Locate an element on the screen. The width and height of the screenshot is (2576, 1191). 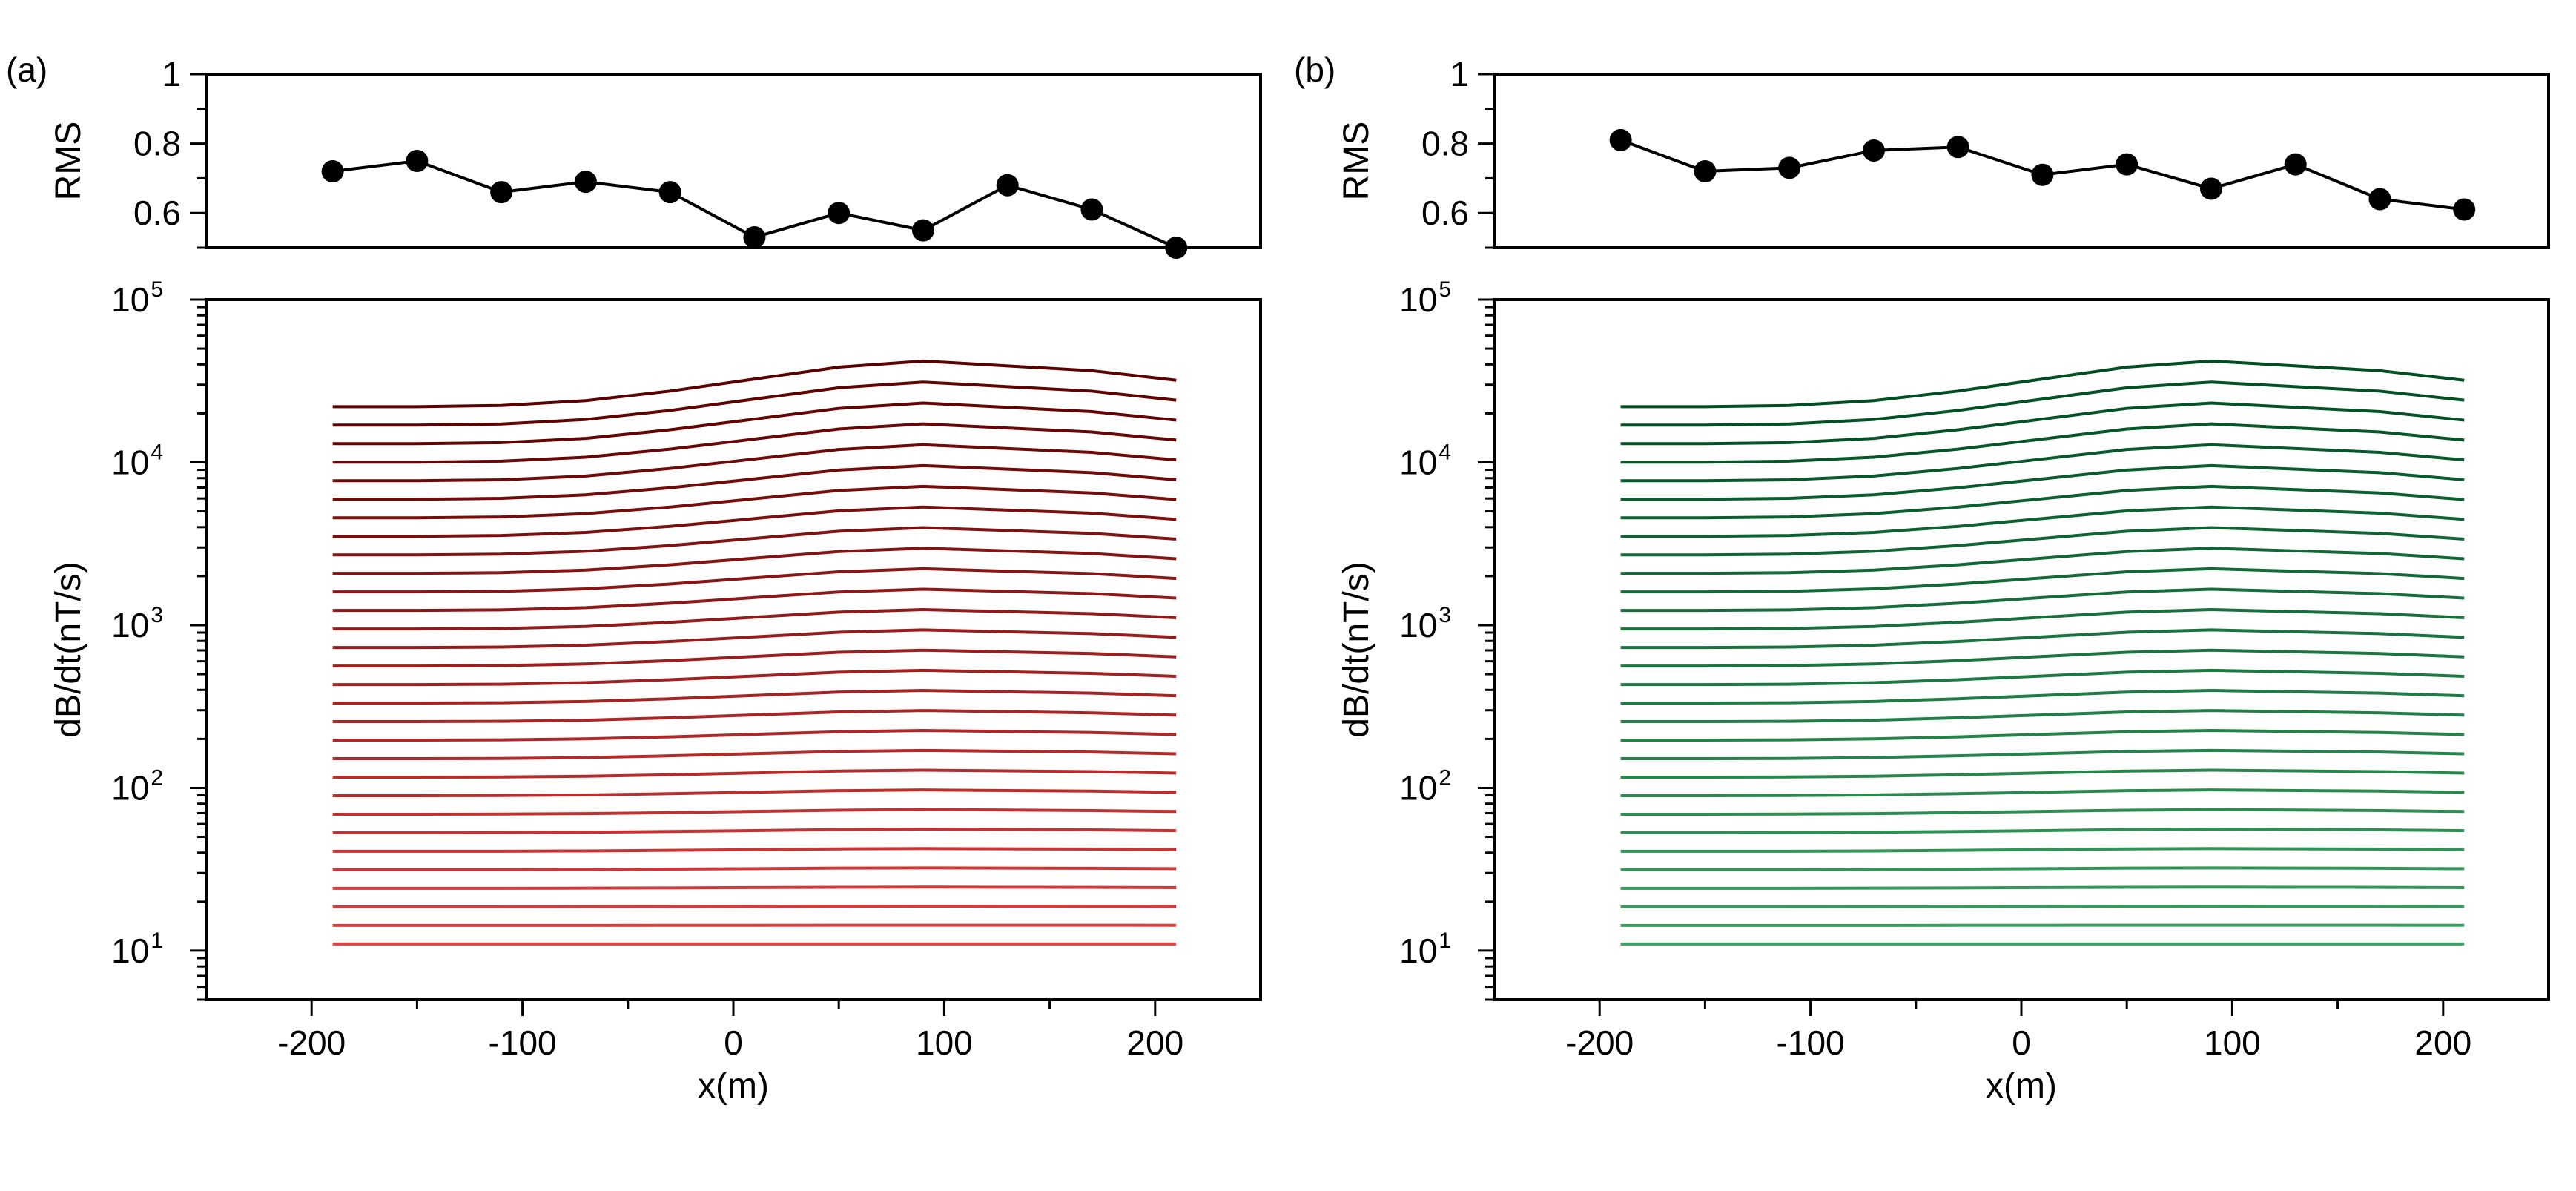
curves-ytick-label: 10² is located at coordinates (137, 786).